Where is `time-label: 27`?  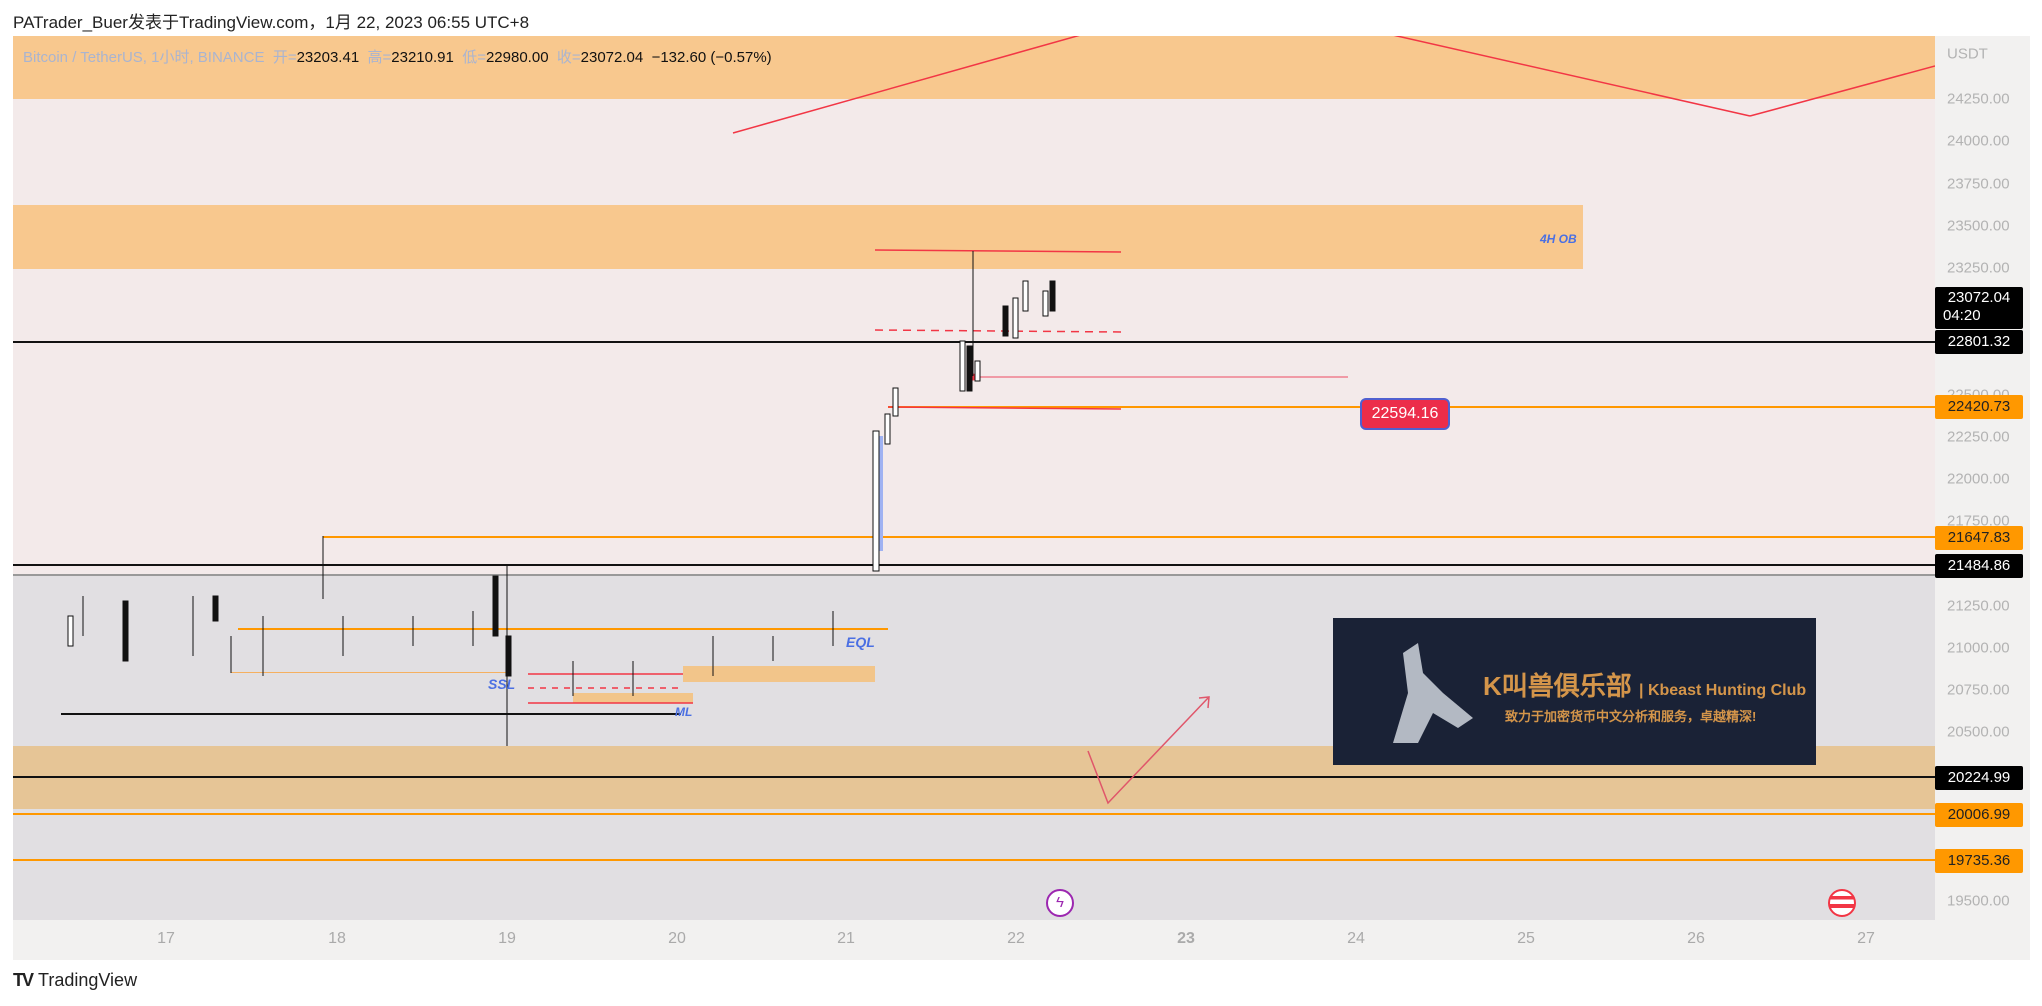 time-label: 27 is located at coordinates (1866, 938).